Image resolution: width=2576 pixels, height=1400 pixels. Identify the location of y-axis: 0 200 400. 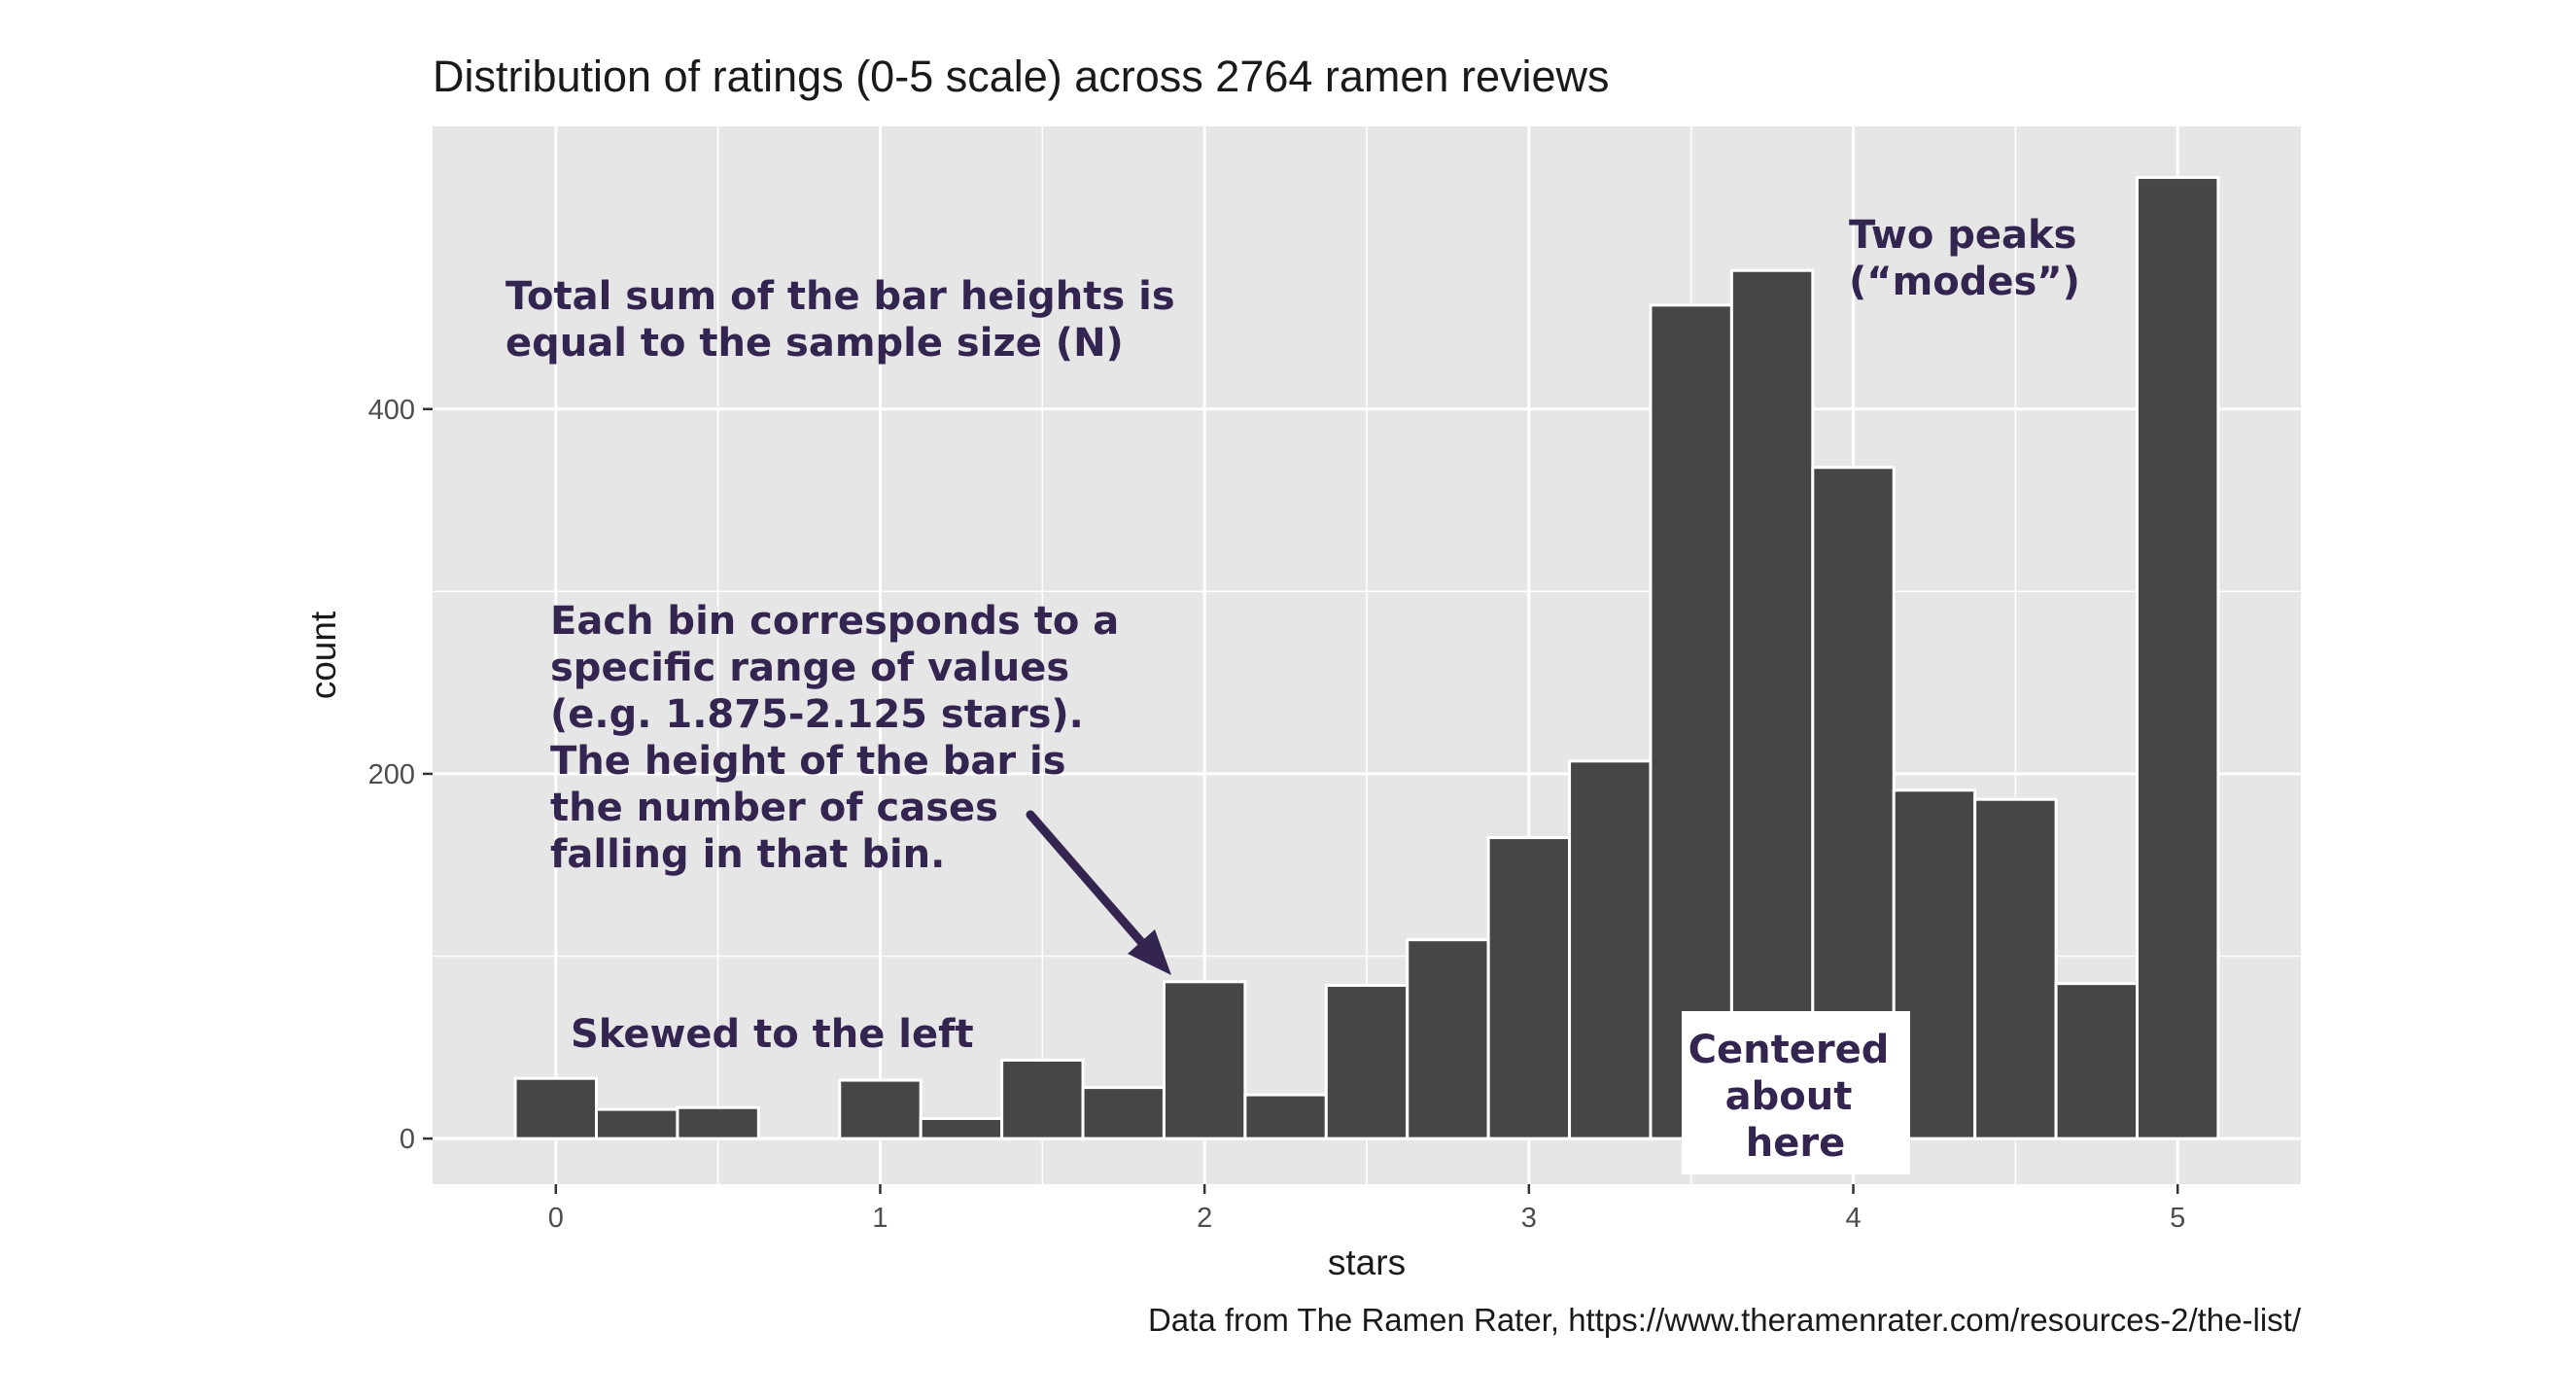
(400, 775).